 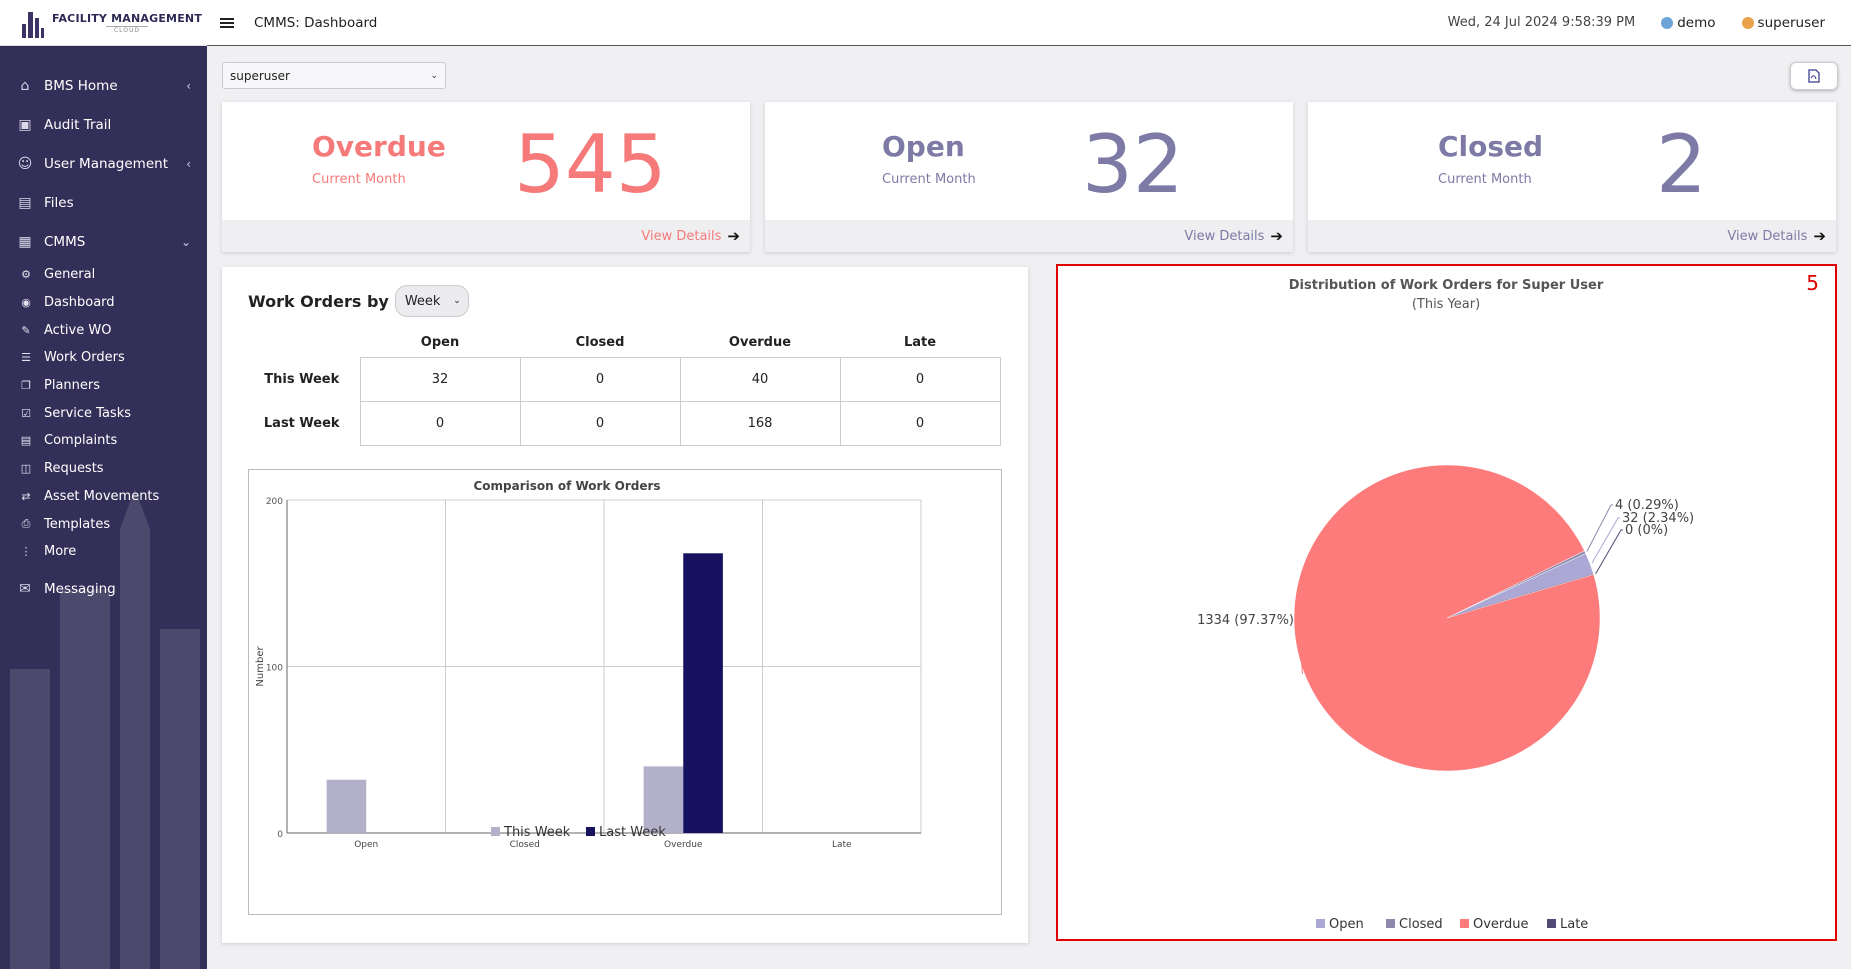 What do you see at coordinates (600, 343) in the screenshot?
I see `column-header: Closed` at bounding box center [600, 343].